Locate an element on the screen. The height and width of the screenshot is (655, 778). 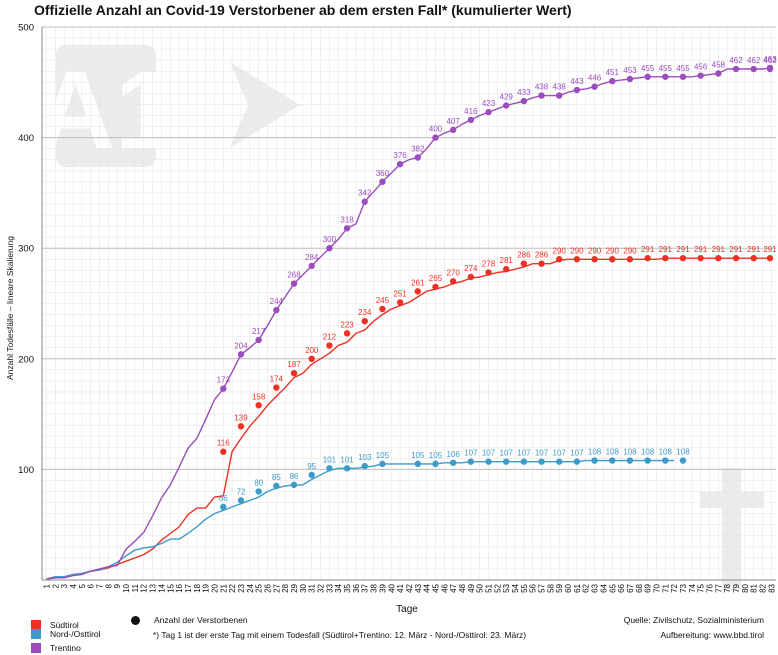
data-label: 443 is located at coordinates (577, 81).